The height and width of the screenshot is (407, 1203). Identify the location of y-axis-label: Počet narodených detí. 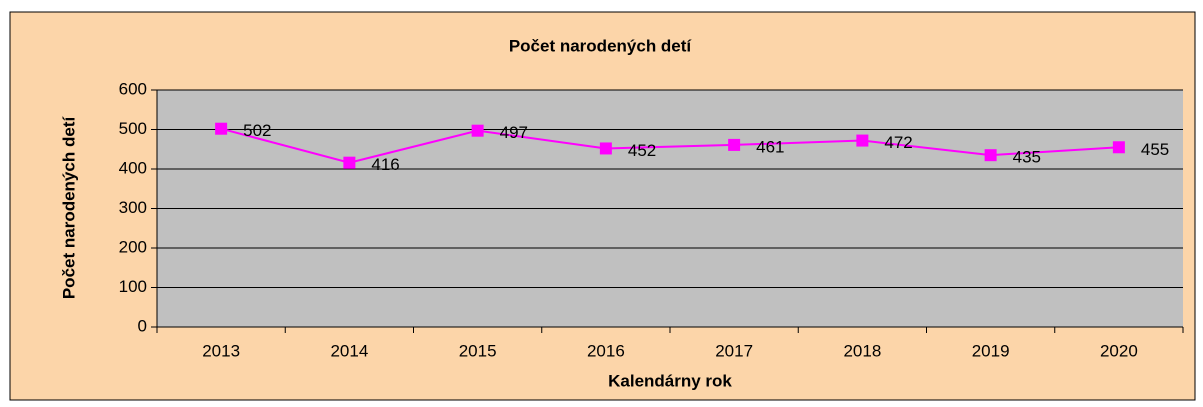
(68, 208).